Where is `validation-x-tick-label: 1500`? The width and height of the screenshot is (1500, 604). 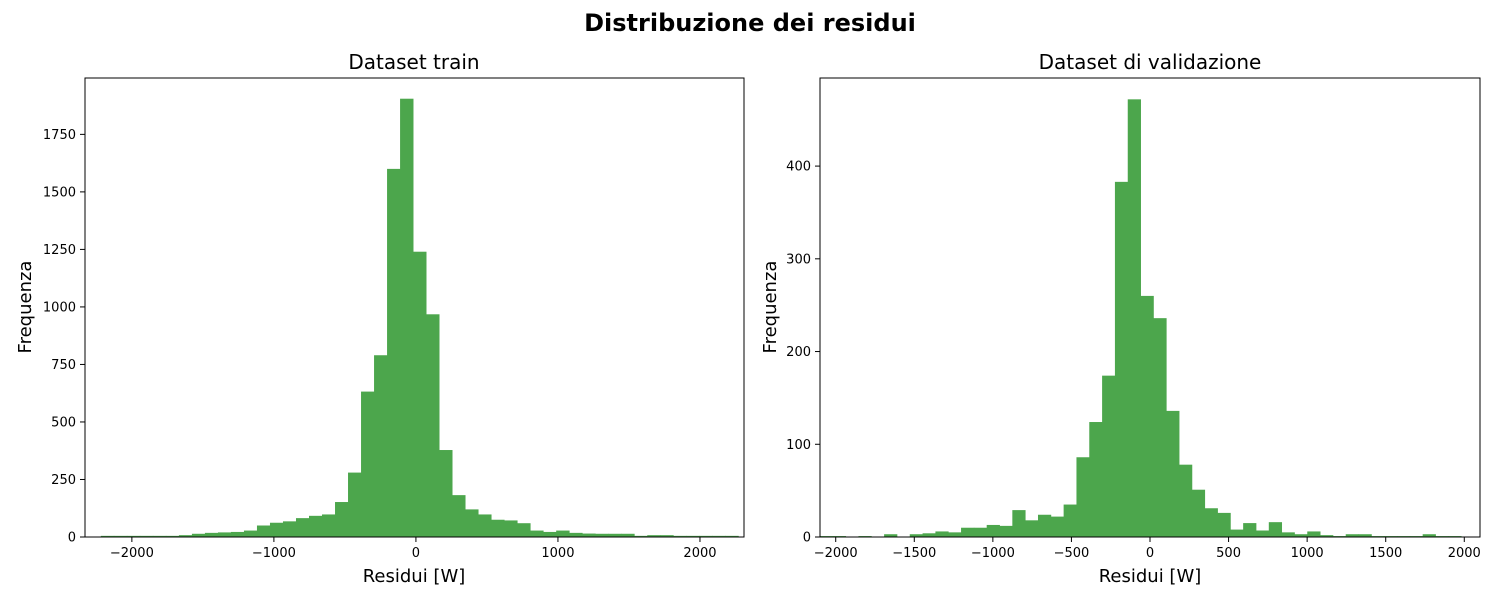 validation-x-tick-label: 1500 is located at coordinates (1385, 553).